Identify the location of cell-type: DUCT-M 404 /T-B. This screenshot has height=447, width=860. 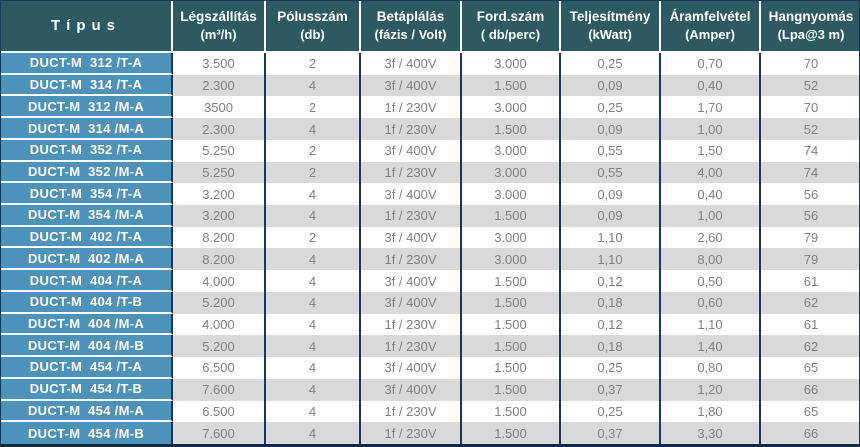
(87, 302).